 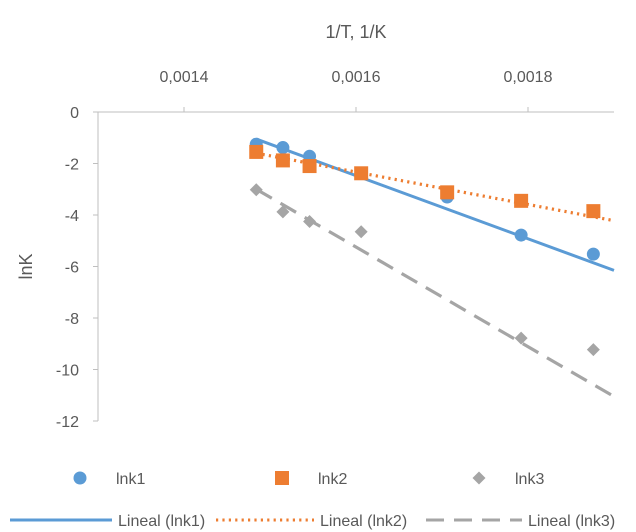 What do you see at coordinates (130, 479) in the screenshot?
I see `legend-label-lnk1: lnk1` at bounding box center [130, 479].